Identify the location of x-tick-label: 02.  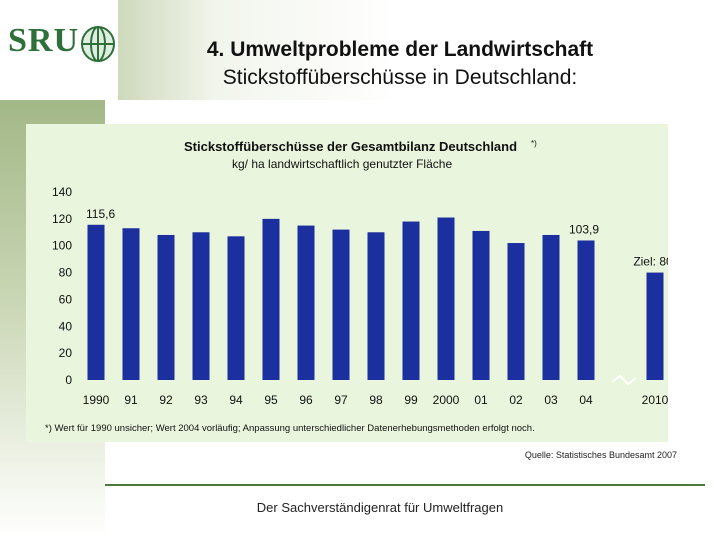
(516, 400).